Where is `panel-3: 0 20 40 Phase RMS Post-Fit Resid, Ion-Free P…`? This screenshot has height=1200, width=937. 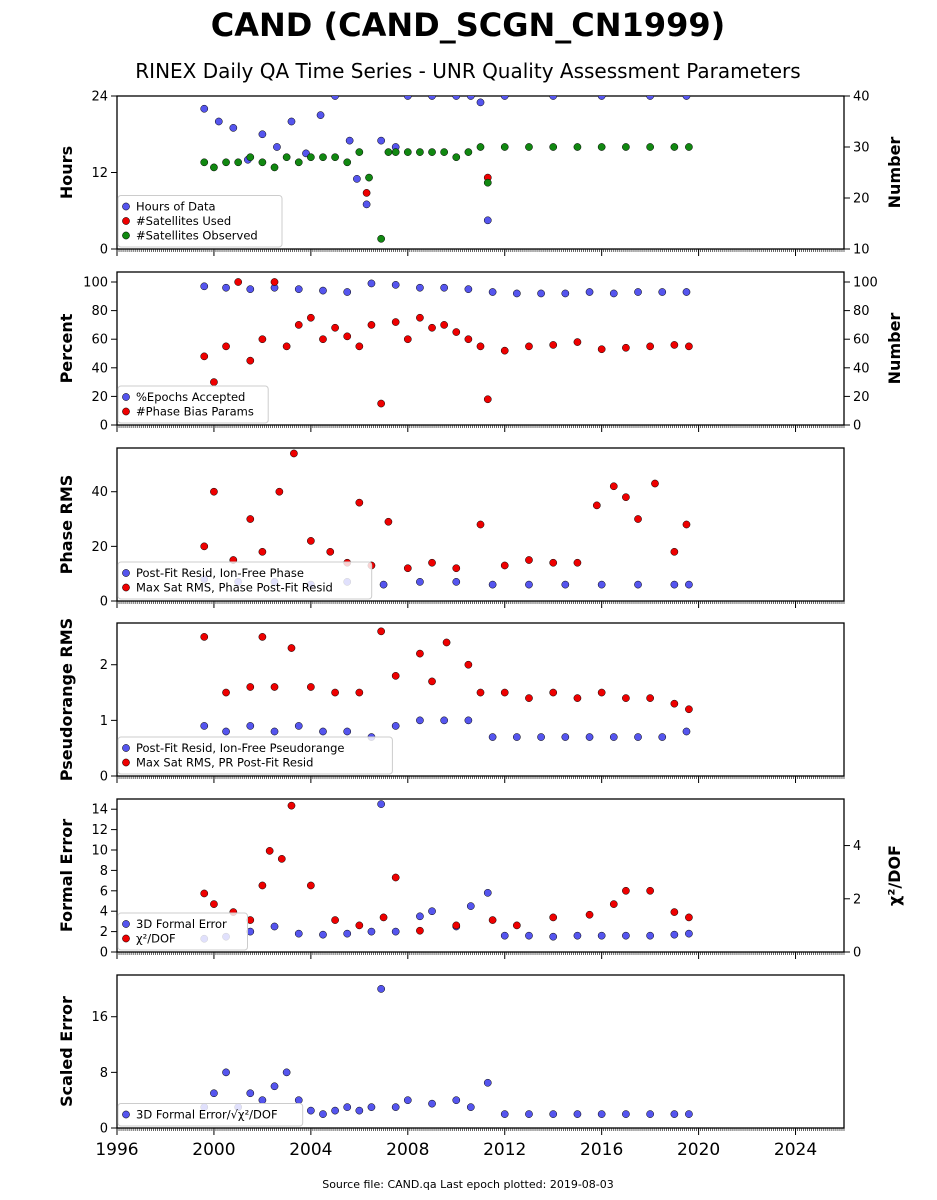
panel-3: 0 20 40 Phase RMS Post-Fit Resid, Ion-Free P… is located at coordinates (451, 528).